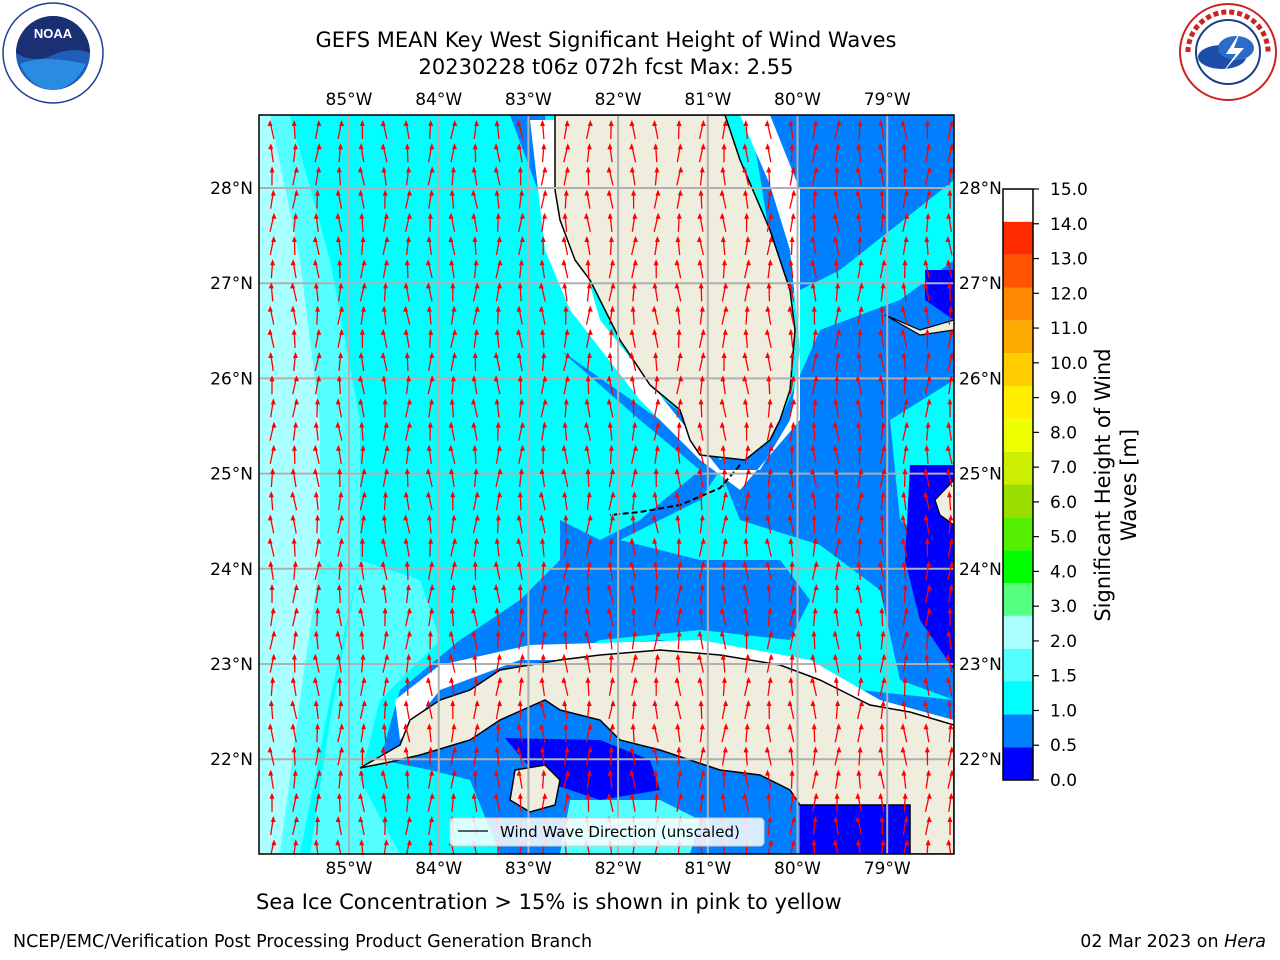 Image resolution: width=1280 pixels, height=960 pixels. Describe the element at coordinates (582, 769) in the screenshot. I see `wave-band-darkblue-cuba` at that location.